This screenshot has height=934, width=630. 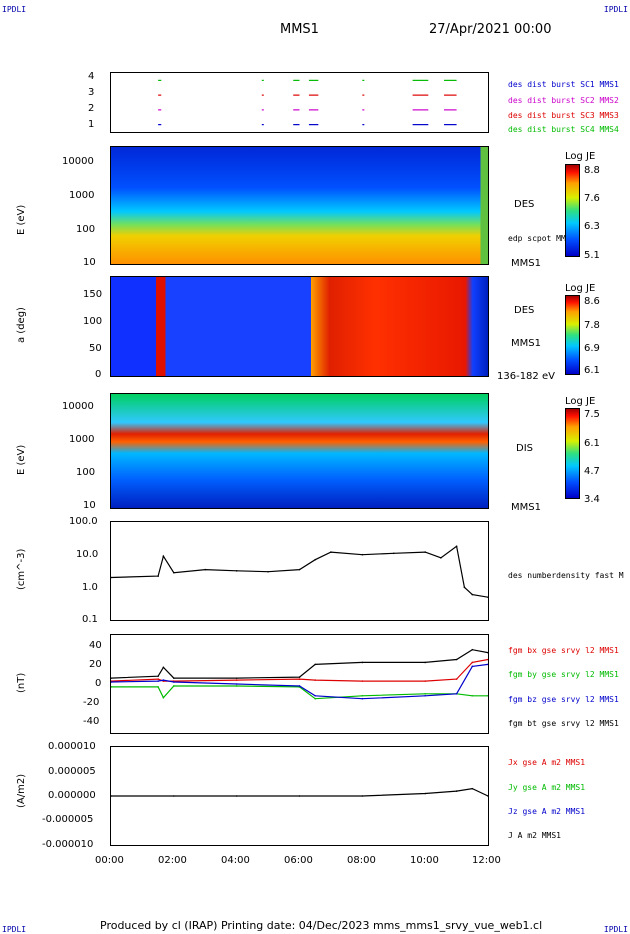 I want to click on des-energy-tick-100: 100, so click(x=86, y=229).